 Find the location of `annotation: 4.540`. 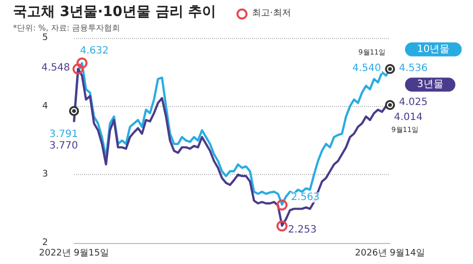

annotation: 4.540 is located at coordinates (366, 68).